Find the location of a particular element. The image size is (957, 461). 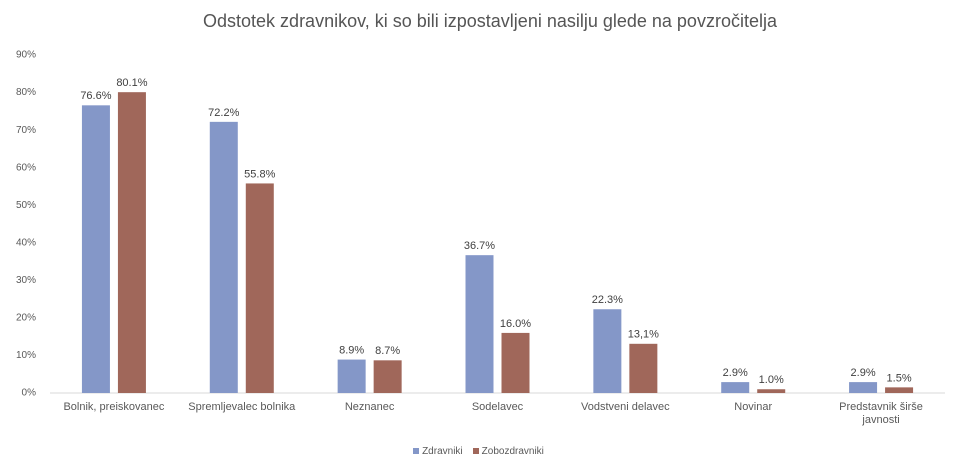

y-tick-label: 90% is located at coordinates (26, 55).